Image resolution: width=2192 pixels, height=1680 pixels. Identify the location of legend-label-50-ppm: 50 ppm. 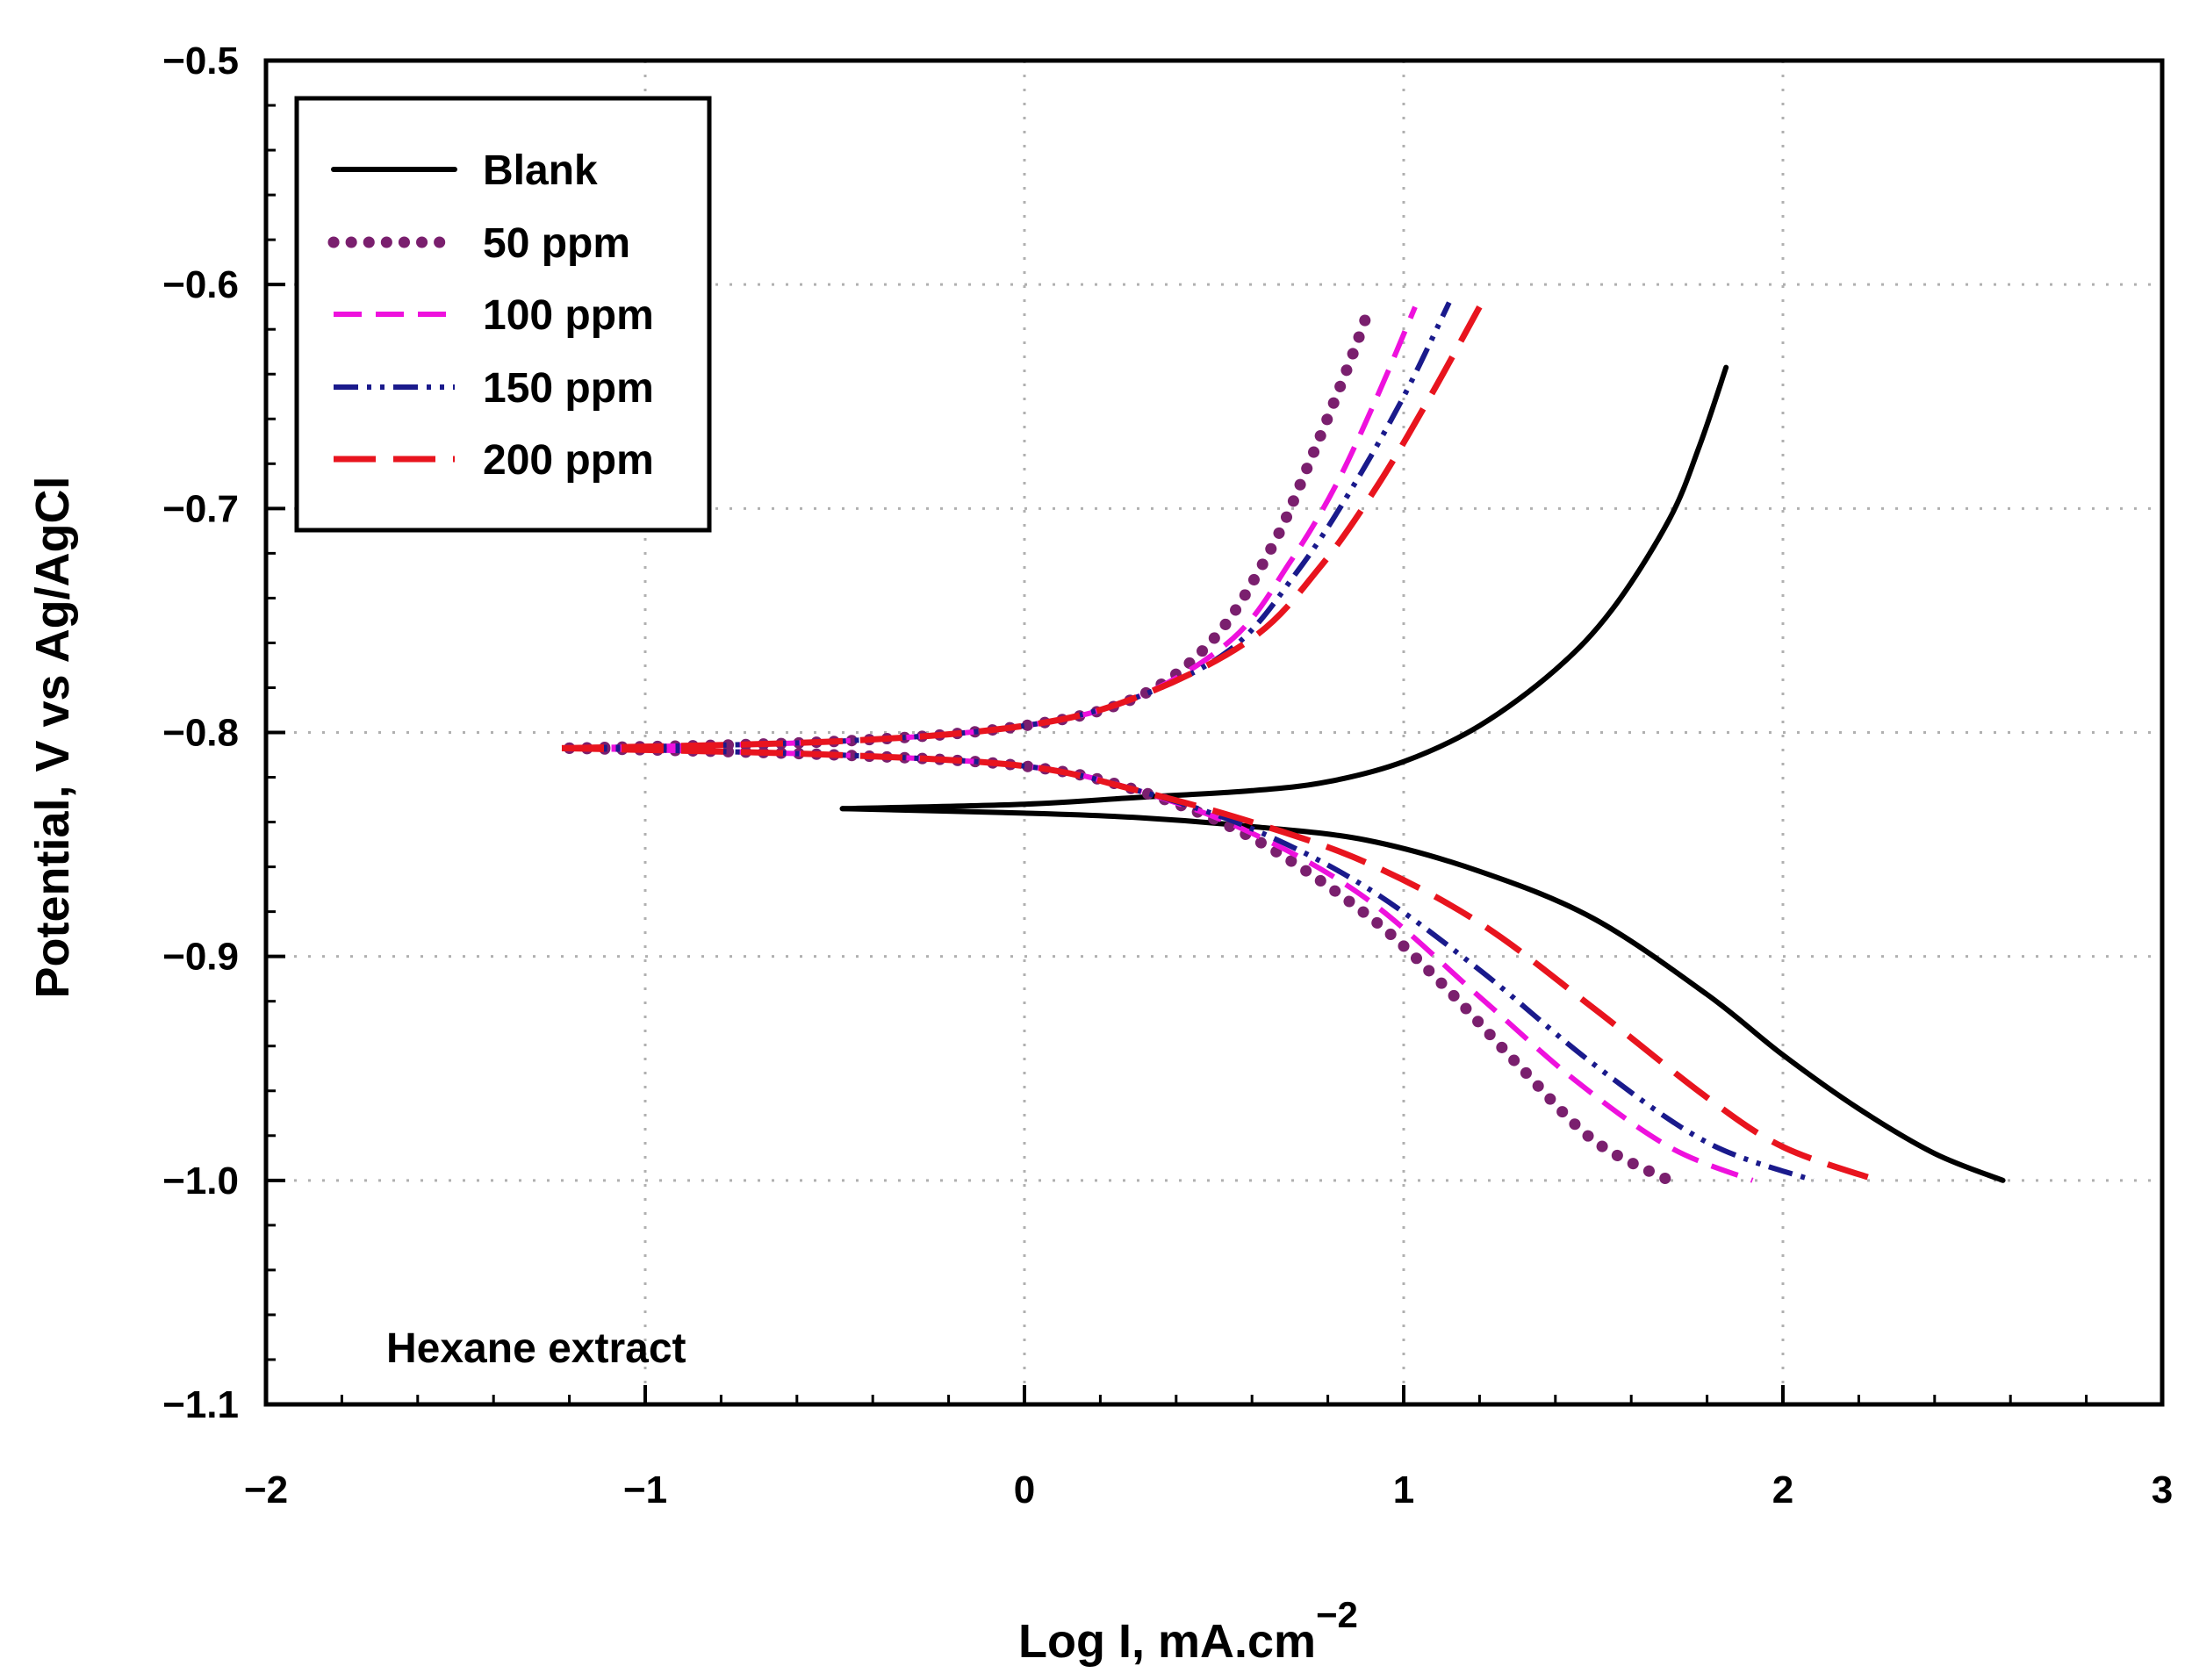
(557, 243).